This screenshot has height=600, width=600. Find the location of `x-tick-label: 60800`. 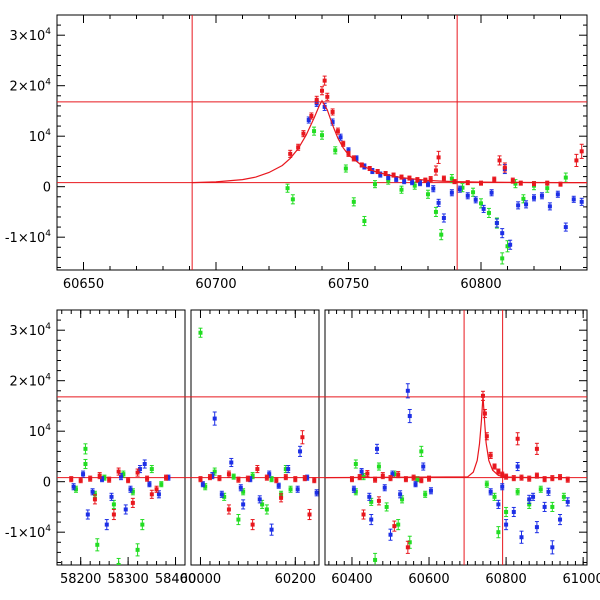

x-tick-label: 60800 is located at coordinates (505, 579).